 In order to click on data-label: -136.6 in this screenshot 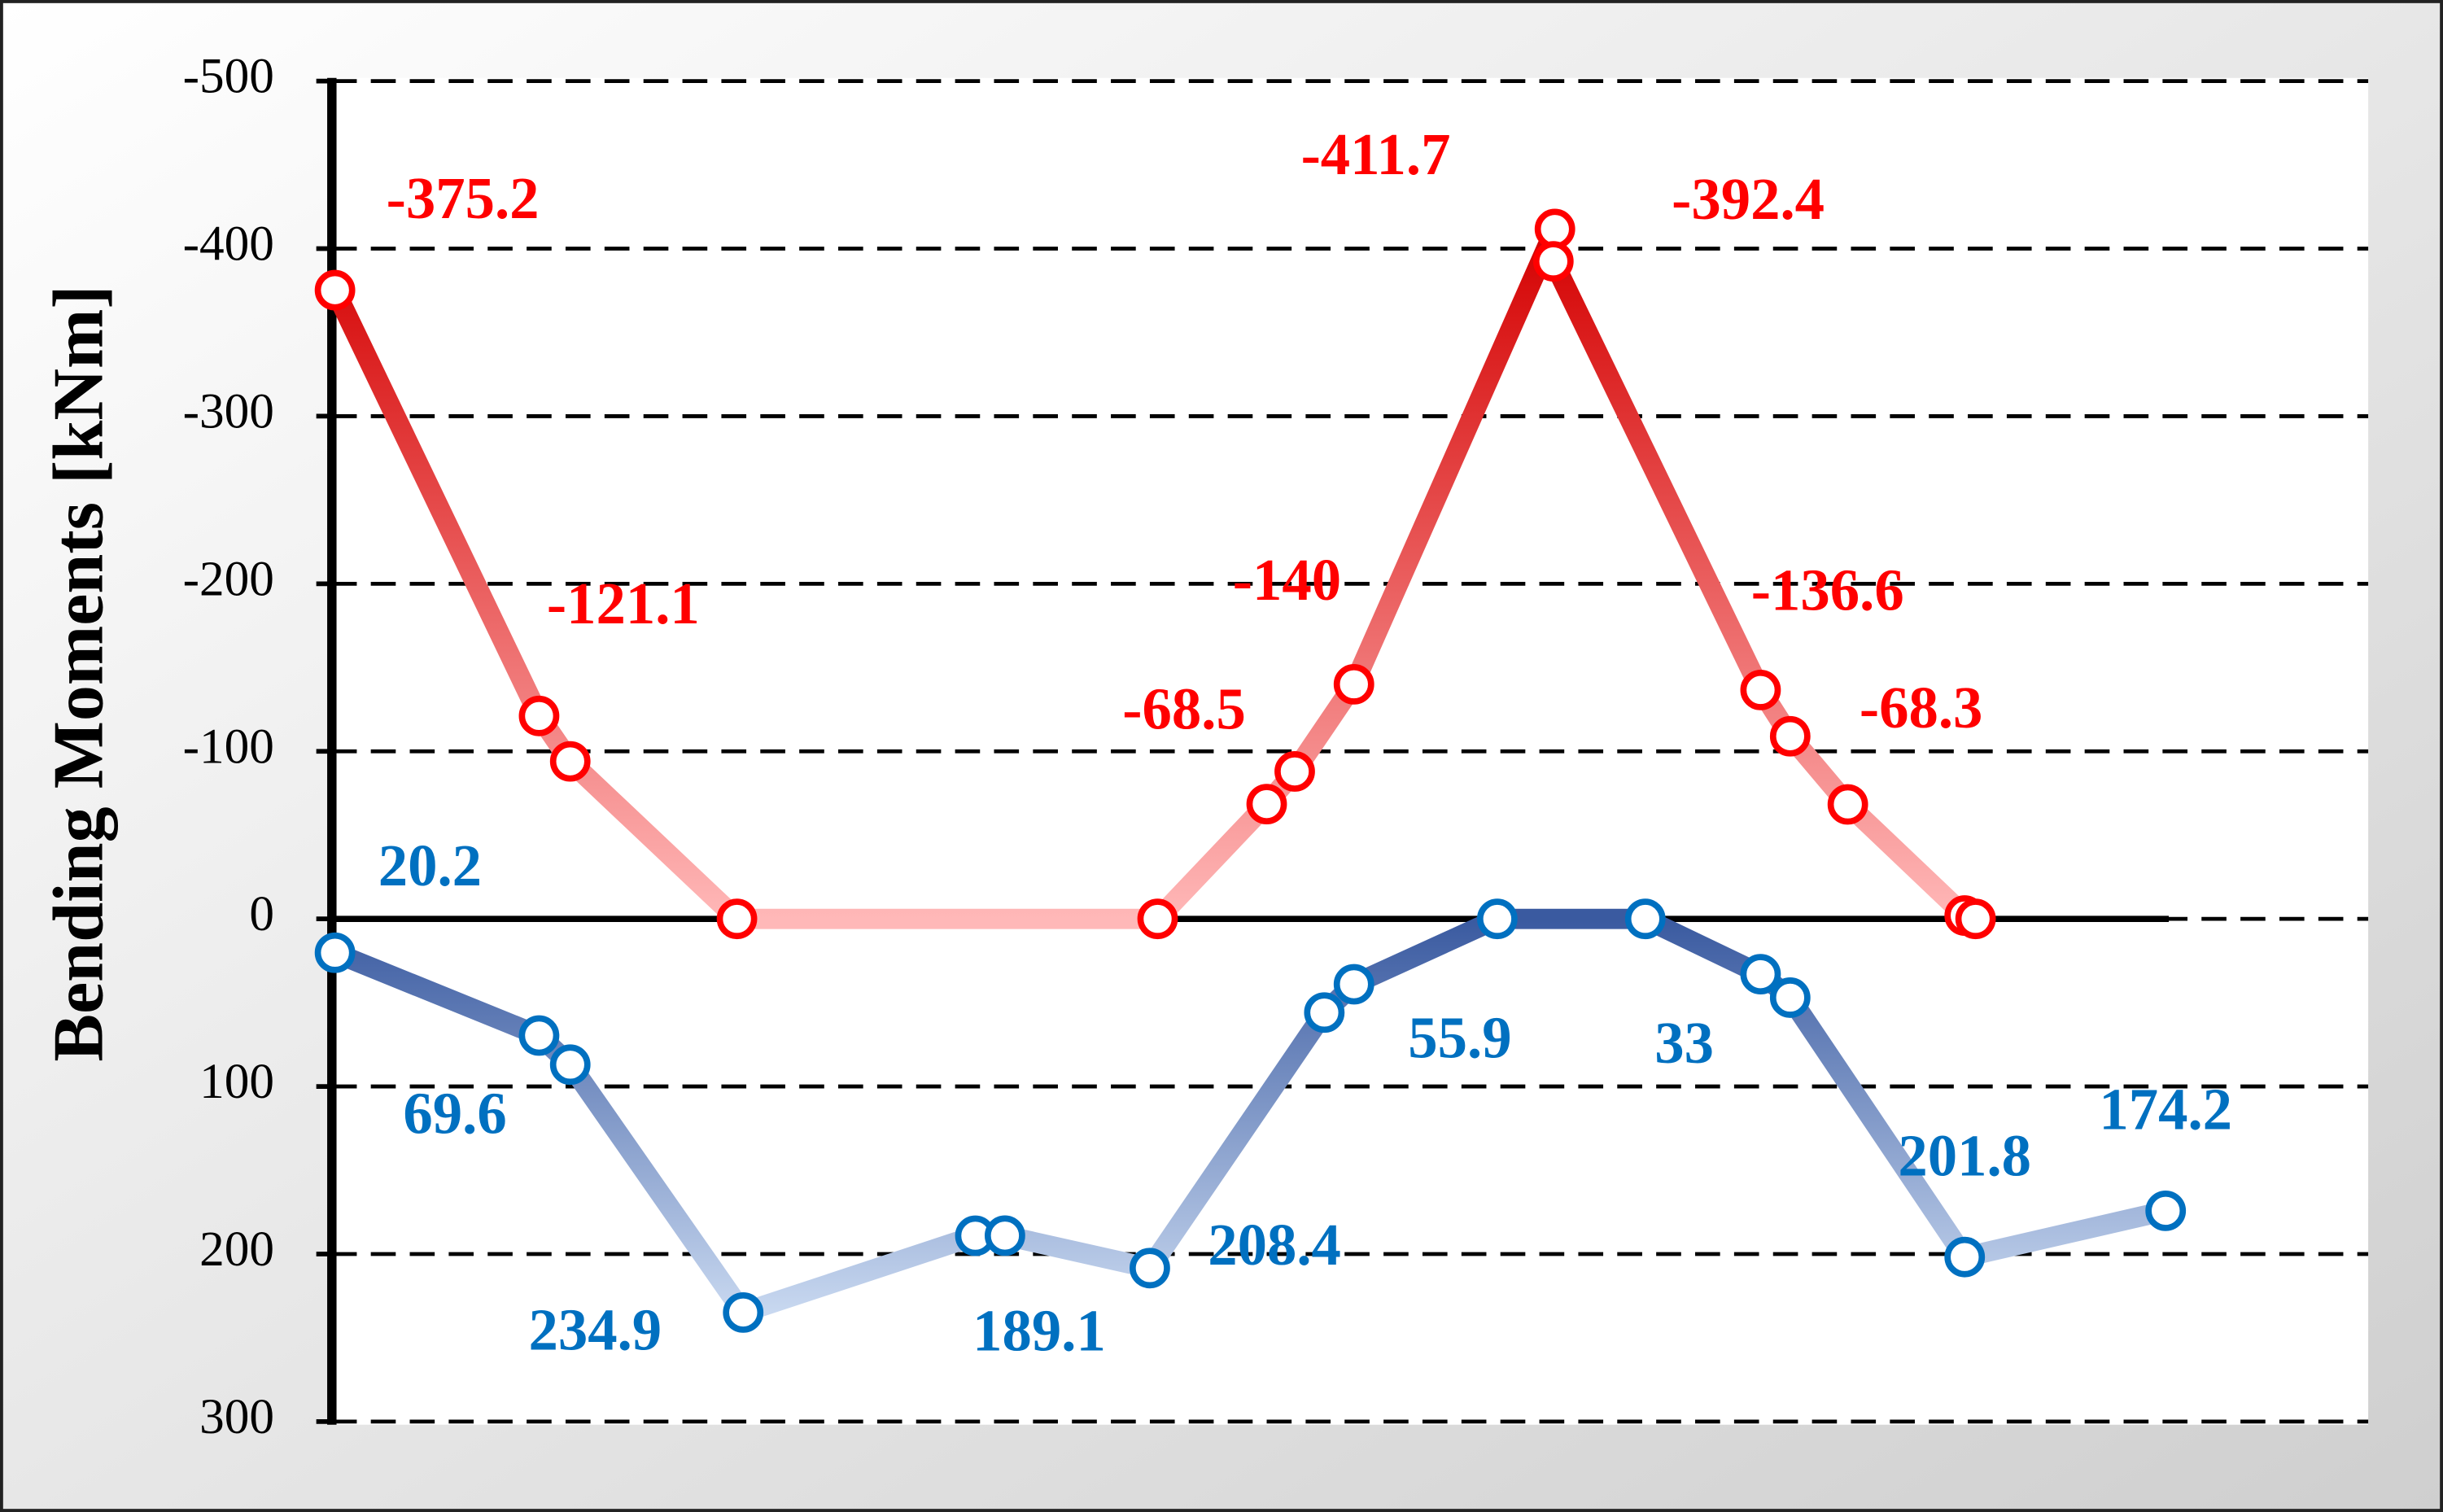, I will do `click(1827, 590)`.